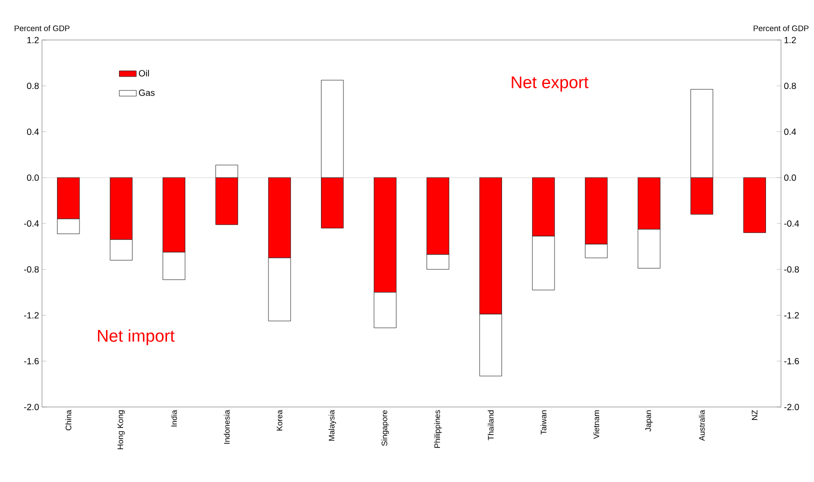 The image size is (814, 482). I want to click on y2-tick-label: -1.6, so click(791, 361).